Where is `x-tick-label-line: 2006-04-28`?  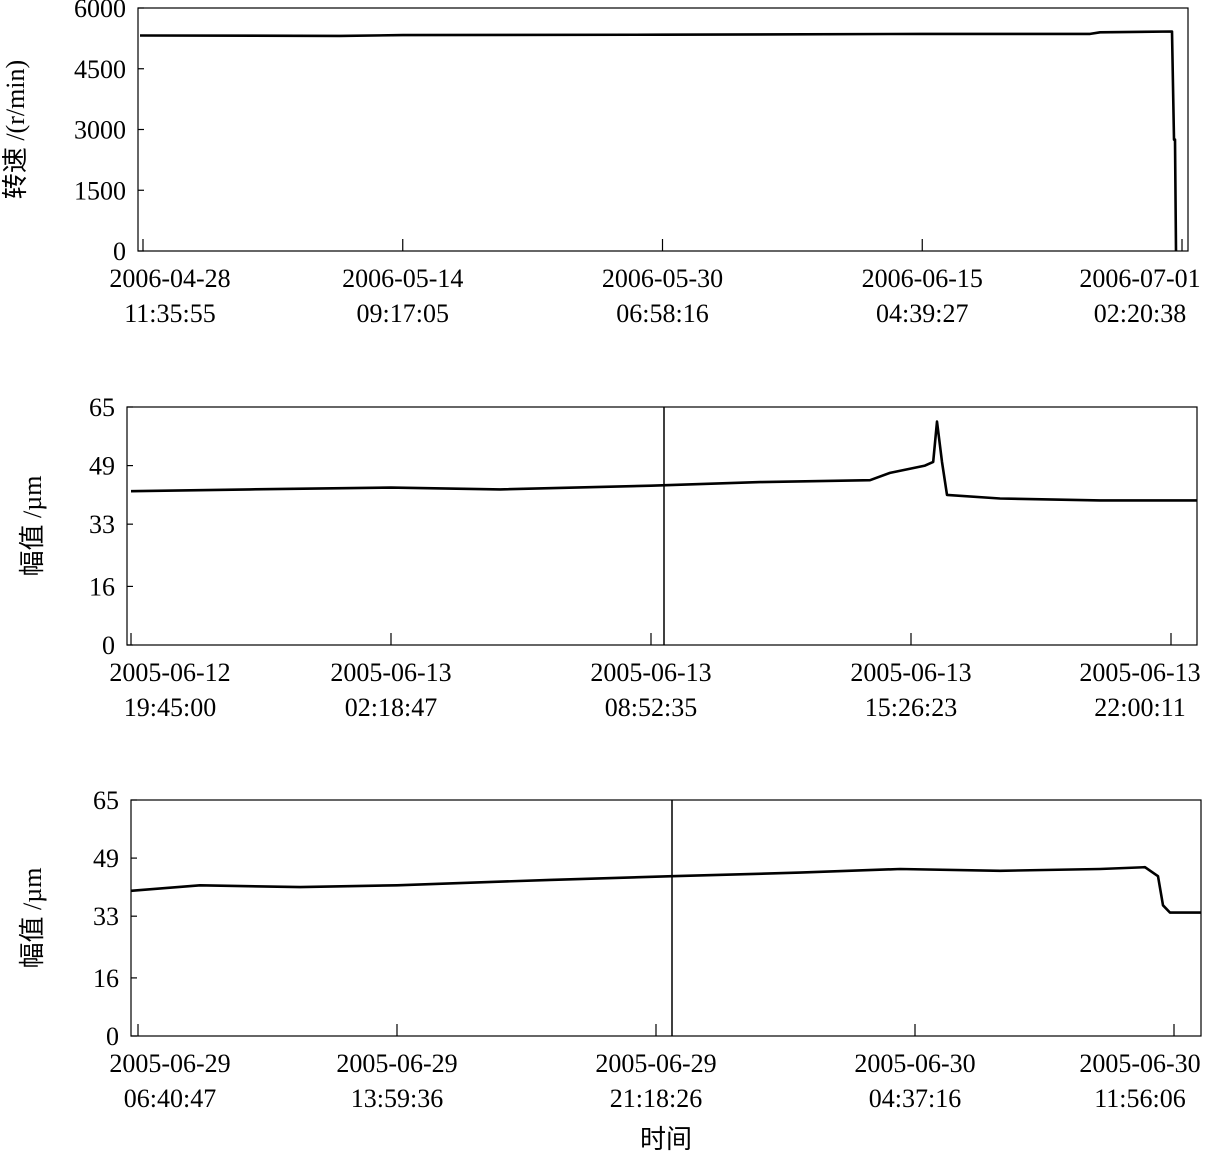
x-tick-label-line: 2006-04-28 is located at coordinates (169, 278).